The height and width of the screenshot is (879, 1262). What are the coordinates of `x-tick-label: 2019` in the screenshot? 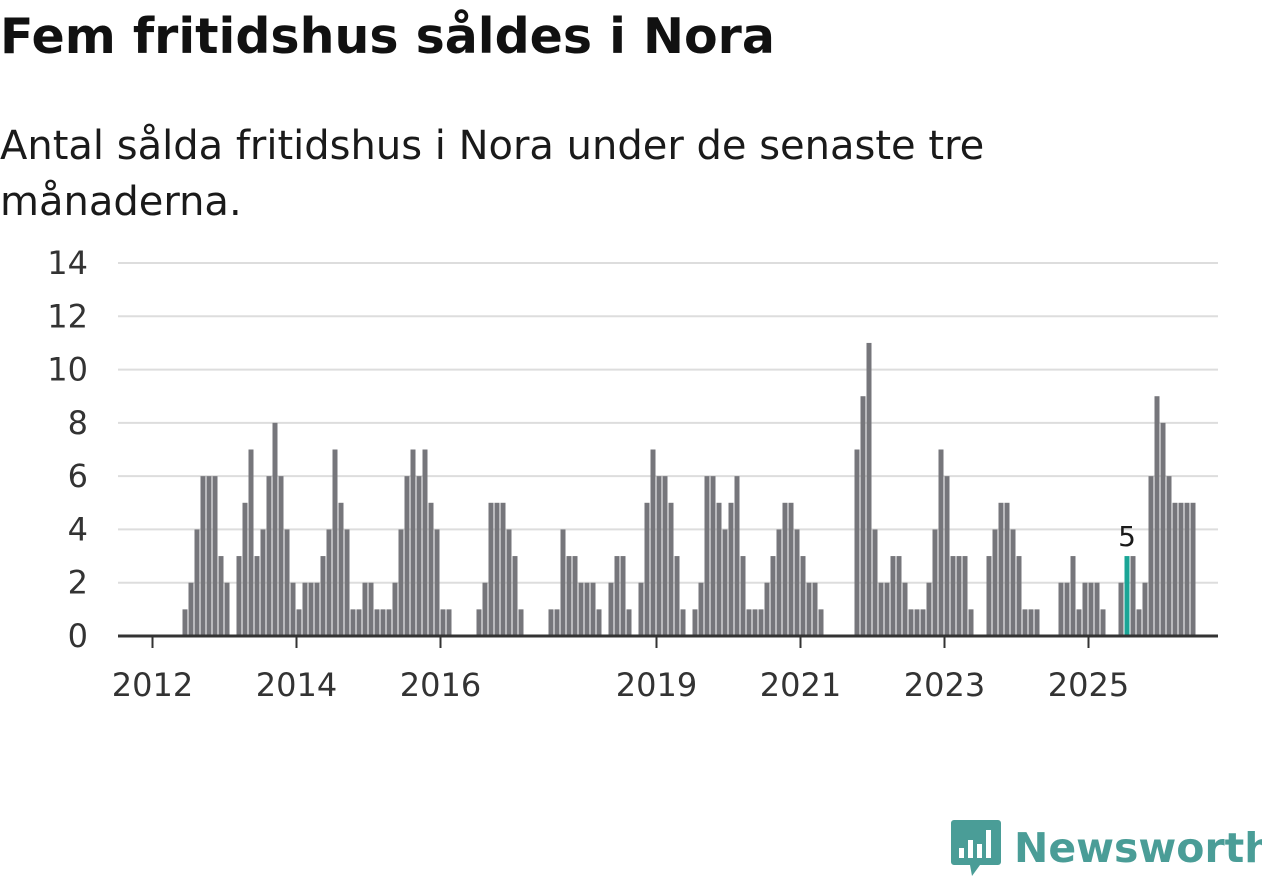 It's located at (656, 685).